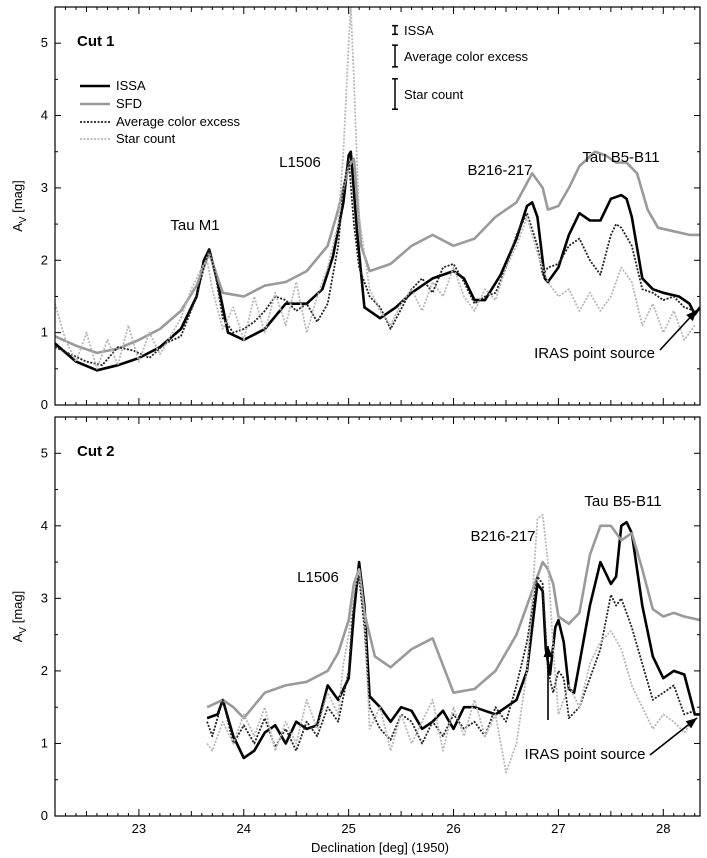  Describe the element at coordinates (558, 828) in the screenshot. I see `x-tick-label: 27` at that location.